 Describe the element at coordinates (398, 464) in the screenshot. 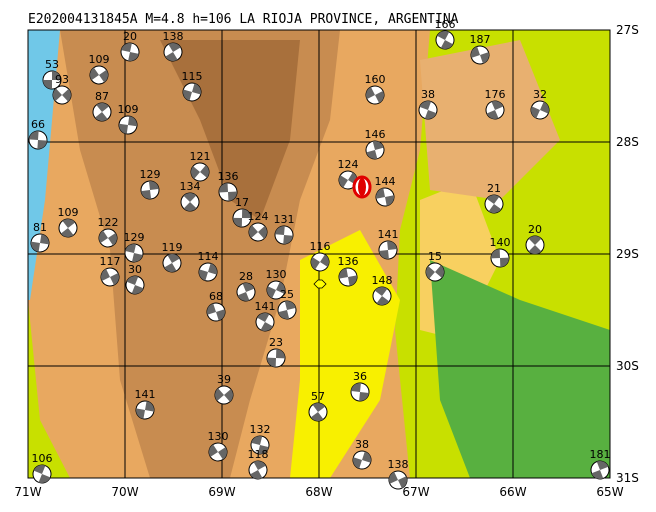

I see `depth-label: 138` at that location.